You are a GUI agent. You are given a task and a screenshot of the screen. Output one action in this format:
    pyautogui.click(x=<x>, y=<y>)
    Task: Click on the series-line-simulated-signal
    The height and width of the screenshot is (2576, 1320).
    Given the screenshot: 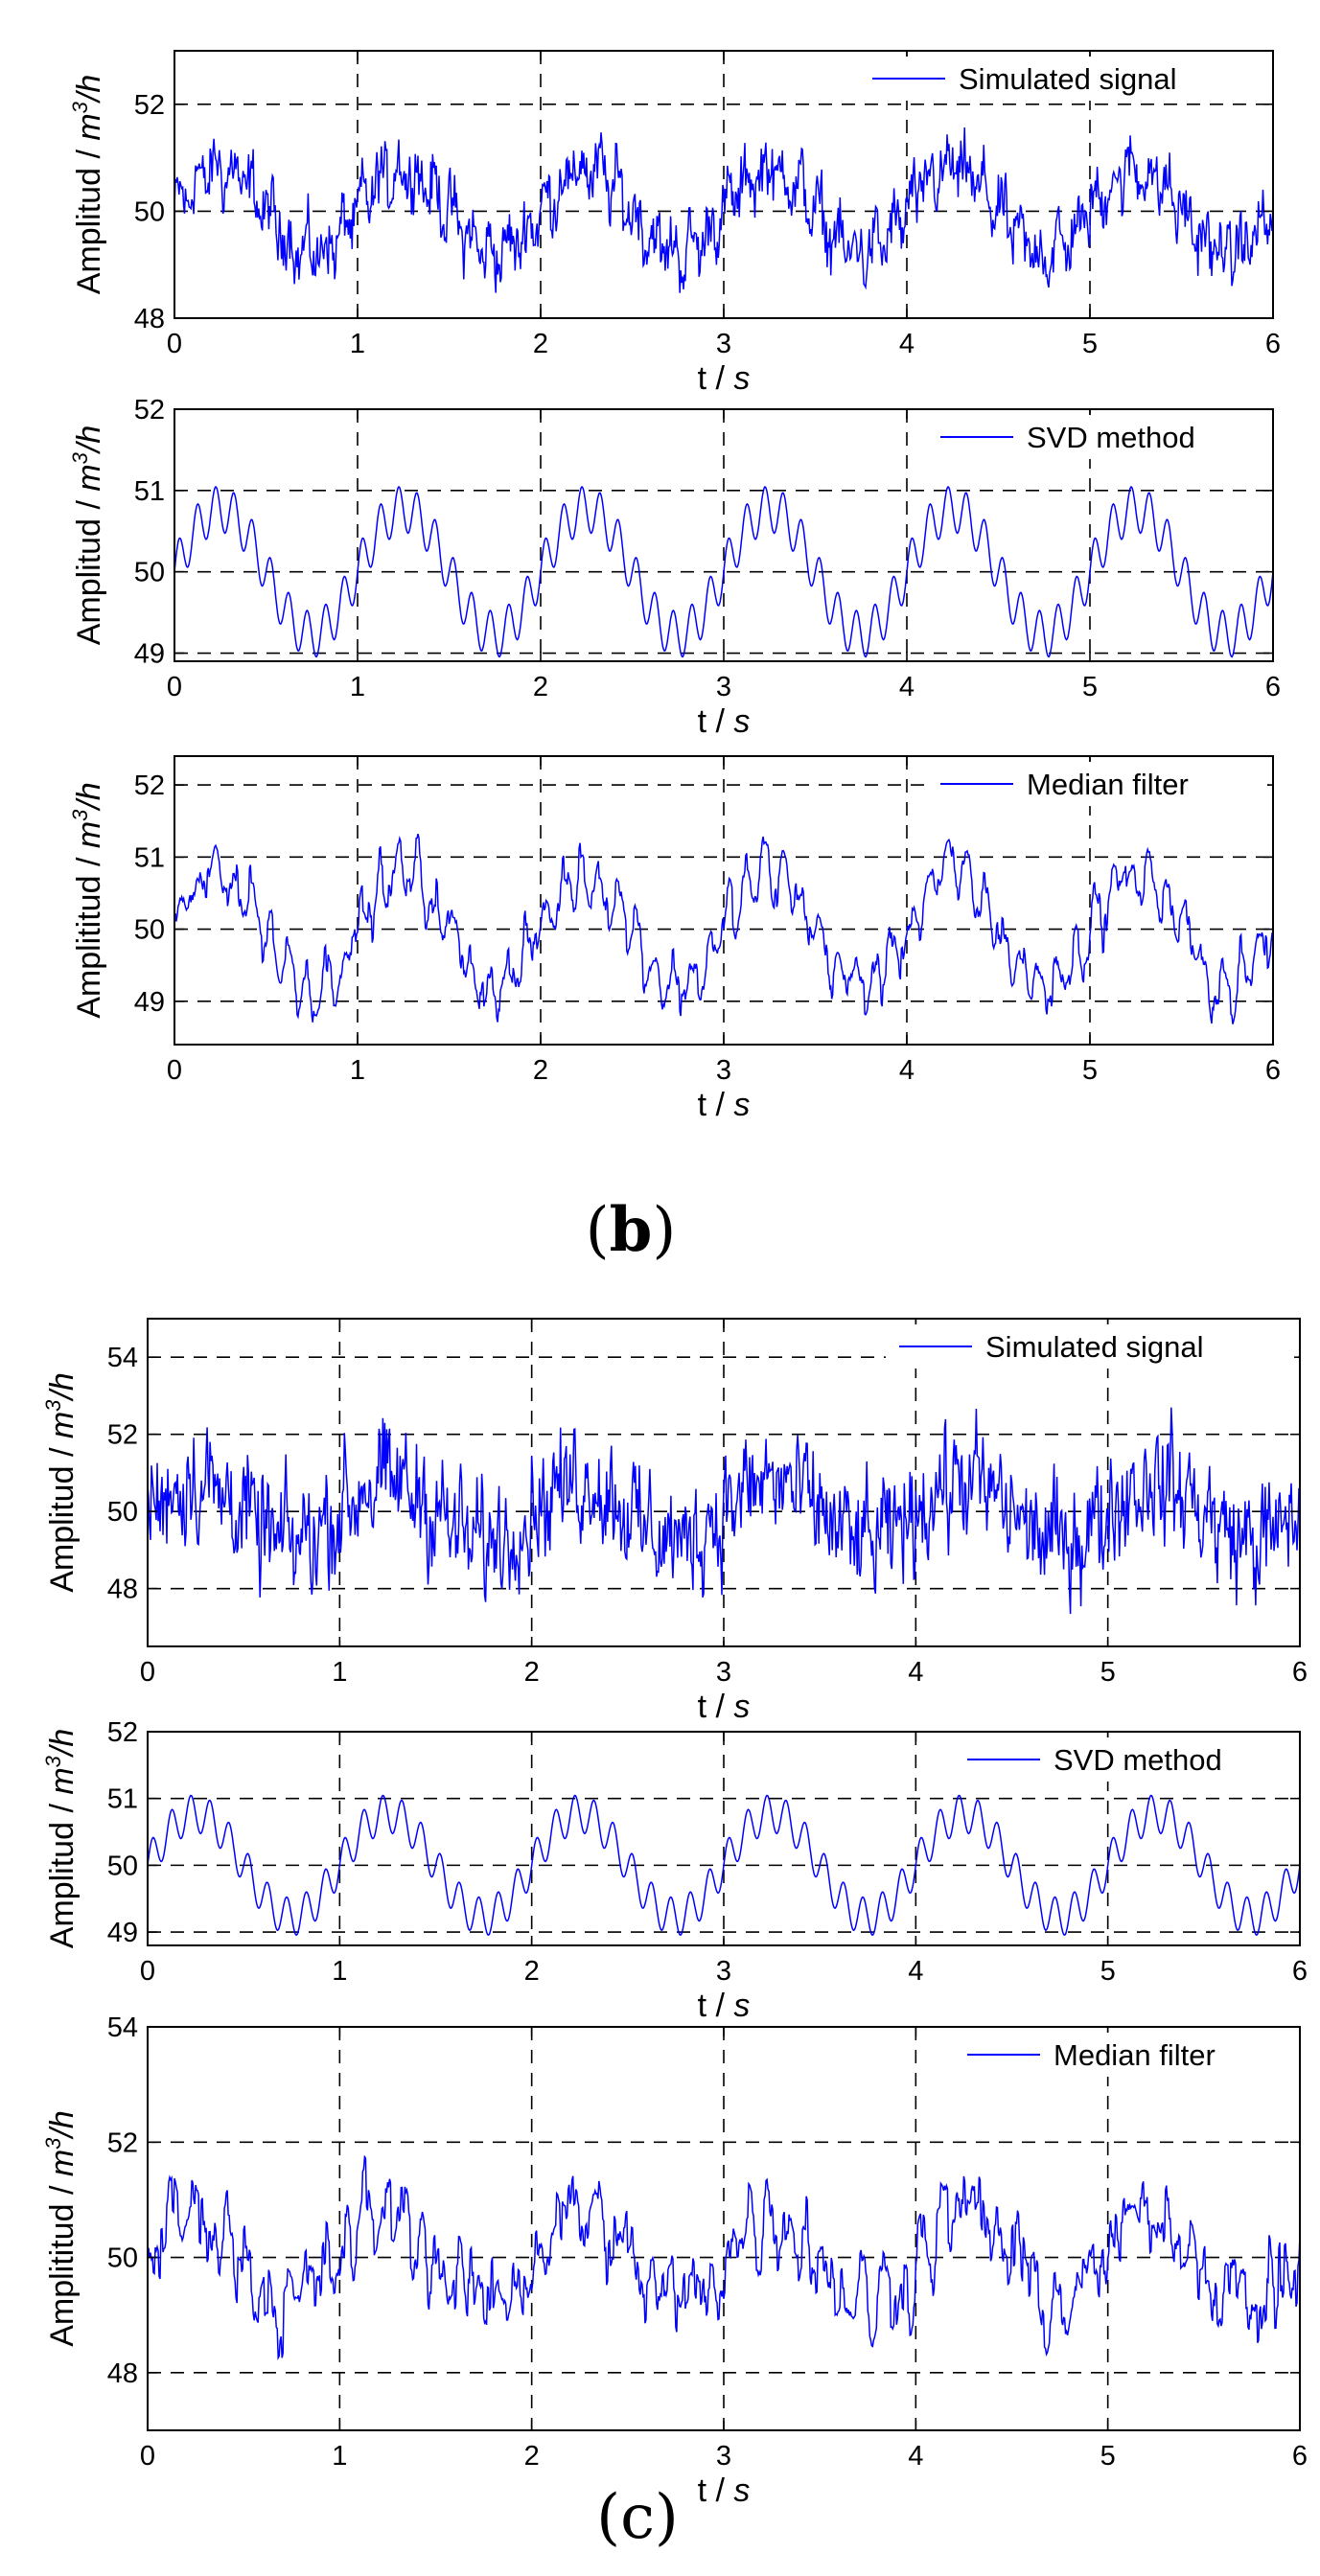 What is the action you would take?
    pyautogui.click(x=724, y=209)
    